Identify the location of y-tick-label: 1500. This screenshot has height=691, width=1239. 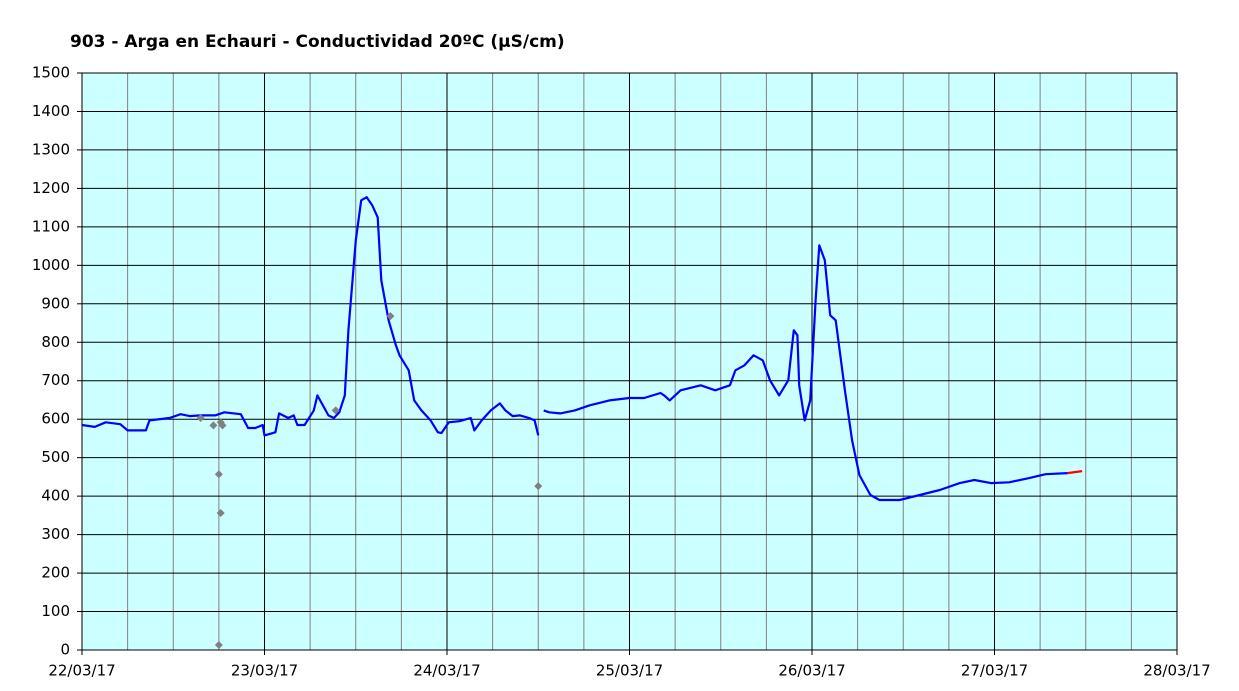
(51, 73).